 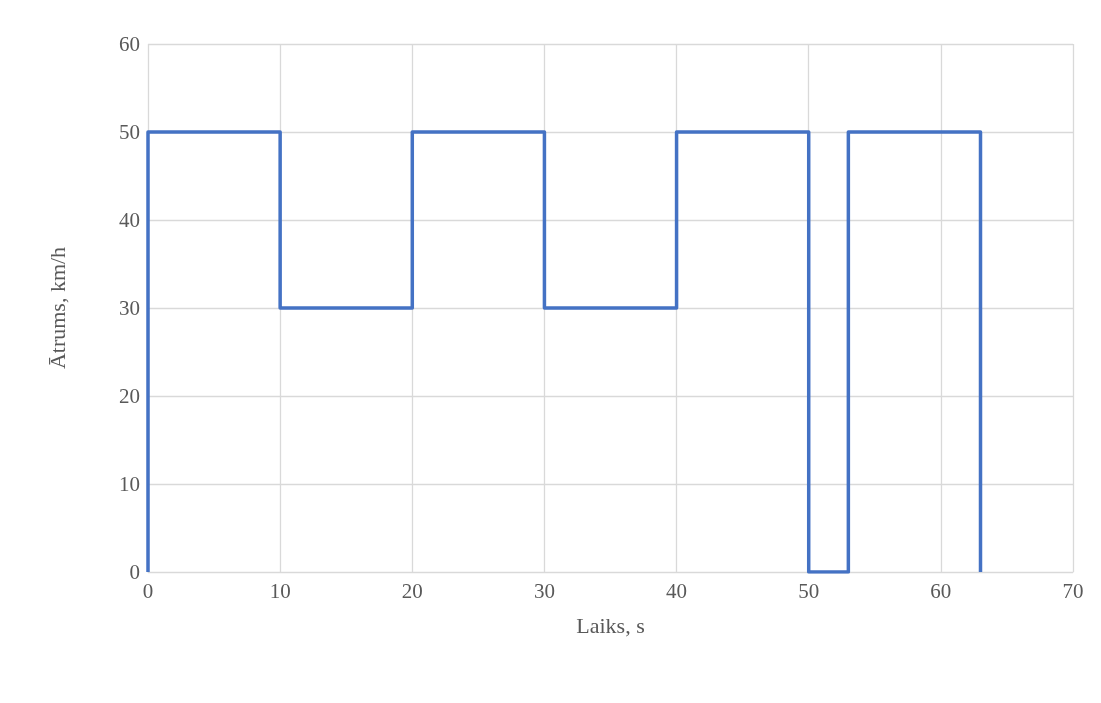 I want to click on y-tick-label: 20, so click(x=129, y=396).